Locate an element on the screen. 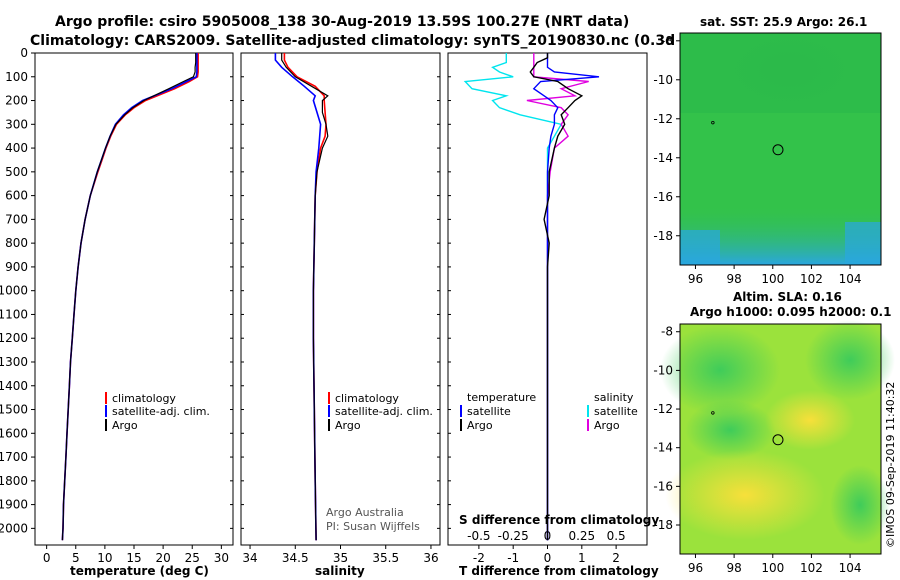 The image size is (900, 580). s-tick-label: 0.5 is located at coordinates (616, 536).